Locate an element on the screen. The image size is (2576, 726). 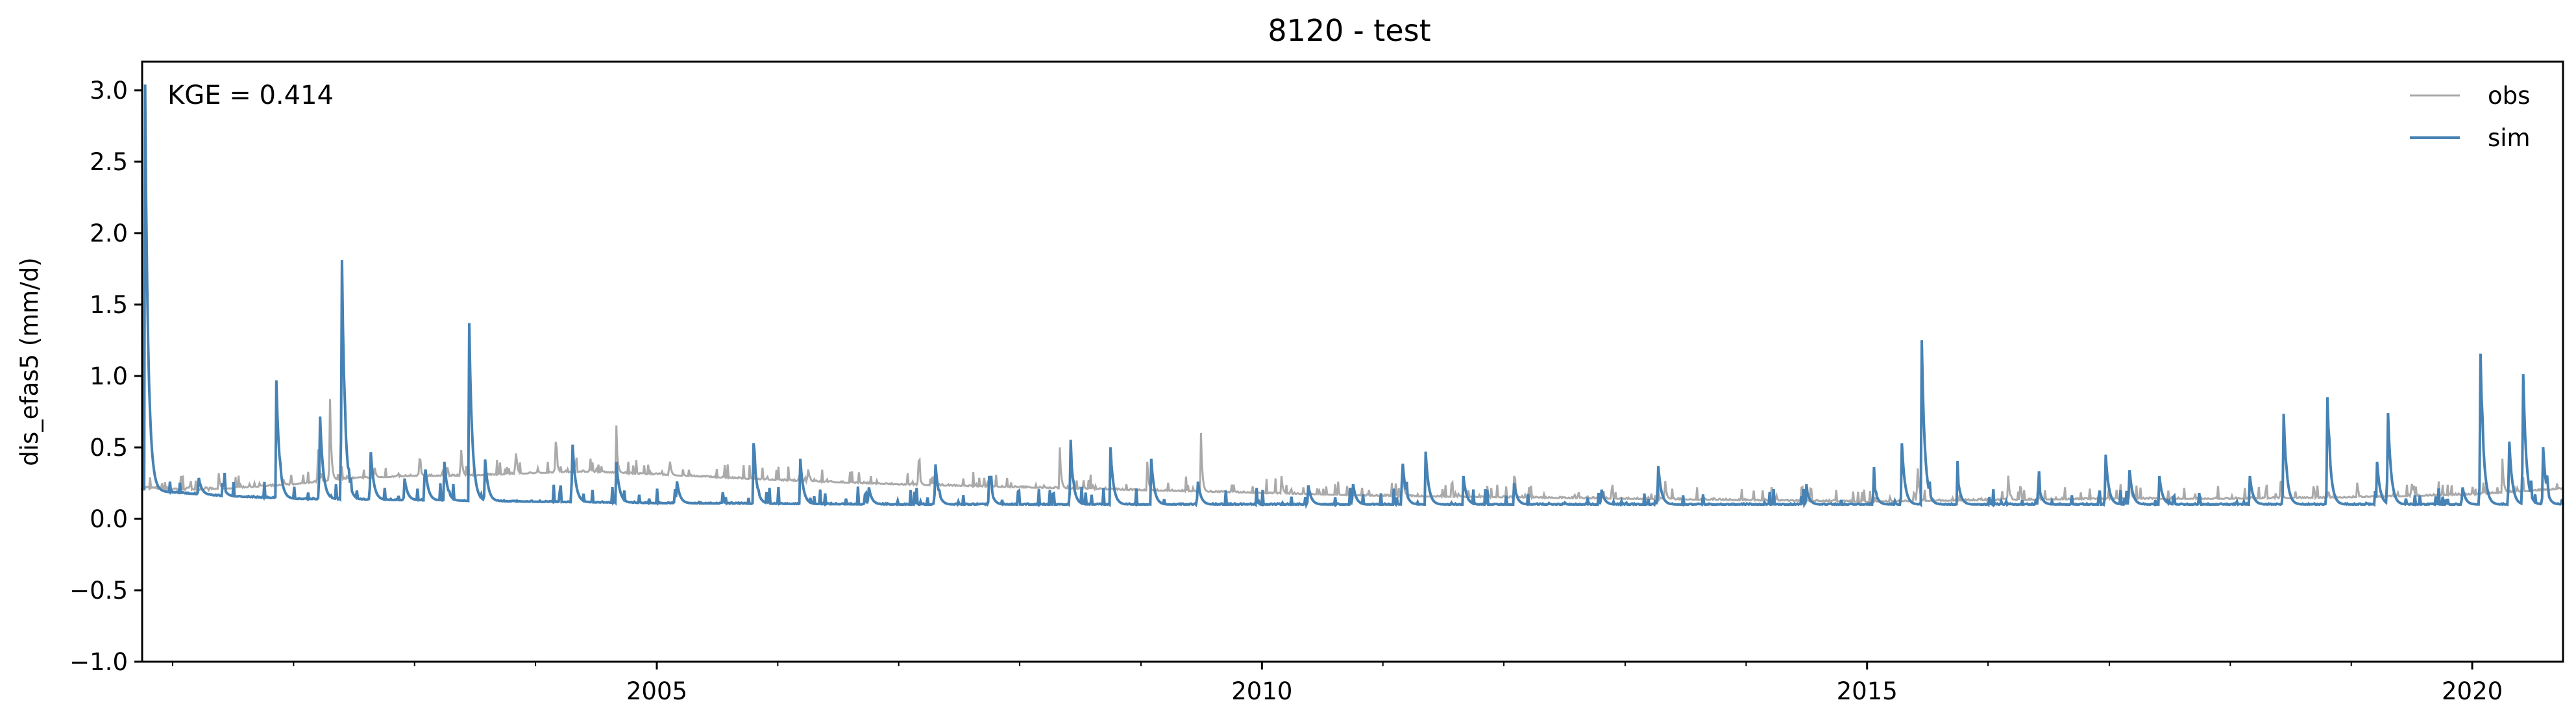
x-axis: 2005 2010 2015 2020 is located at coordinates (1337, 683).